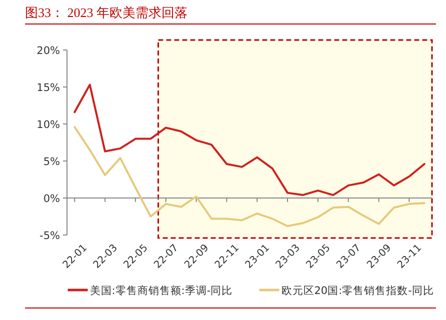  What do you see at coordinates (106, 12) in the screenshot?
I see `chart-title: 图33： 2023 年欧美需求回落` at bounding box center [106, 12].